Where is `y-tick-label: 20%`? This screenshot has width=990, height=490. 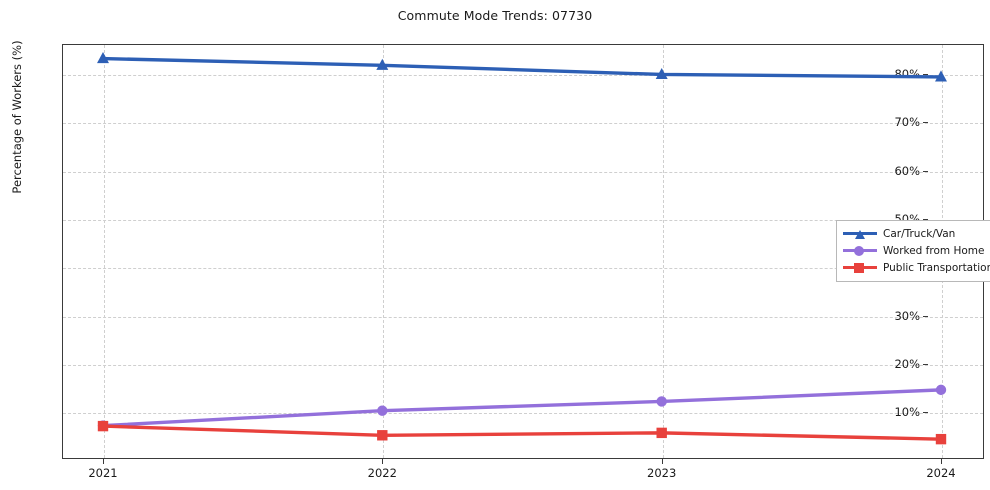 y-tick-label: 20% is located at coordinates (907, 363).